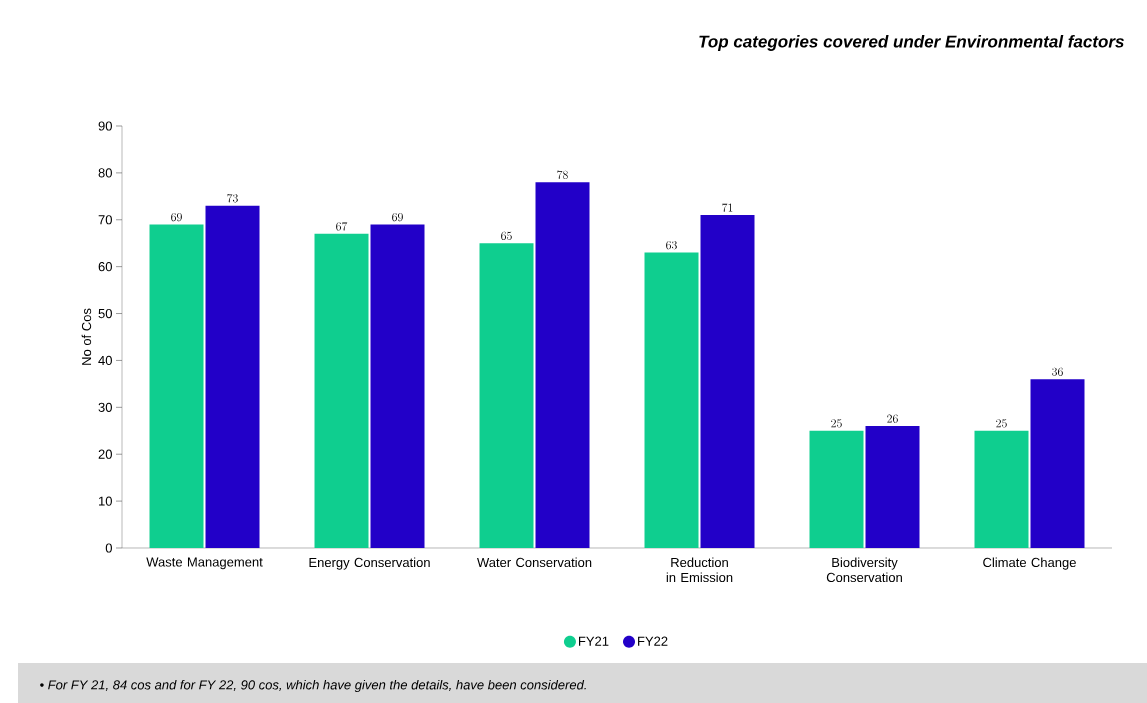 The image size is (1147, 703). I want to click on data-label: 26, so click(892, 418).